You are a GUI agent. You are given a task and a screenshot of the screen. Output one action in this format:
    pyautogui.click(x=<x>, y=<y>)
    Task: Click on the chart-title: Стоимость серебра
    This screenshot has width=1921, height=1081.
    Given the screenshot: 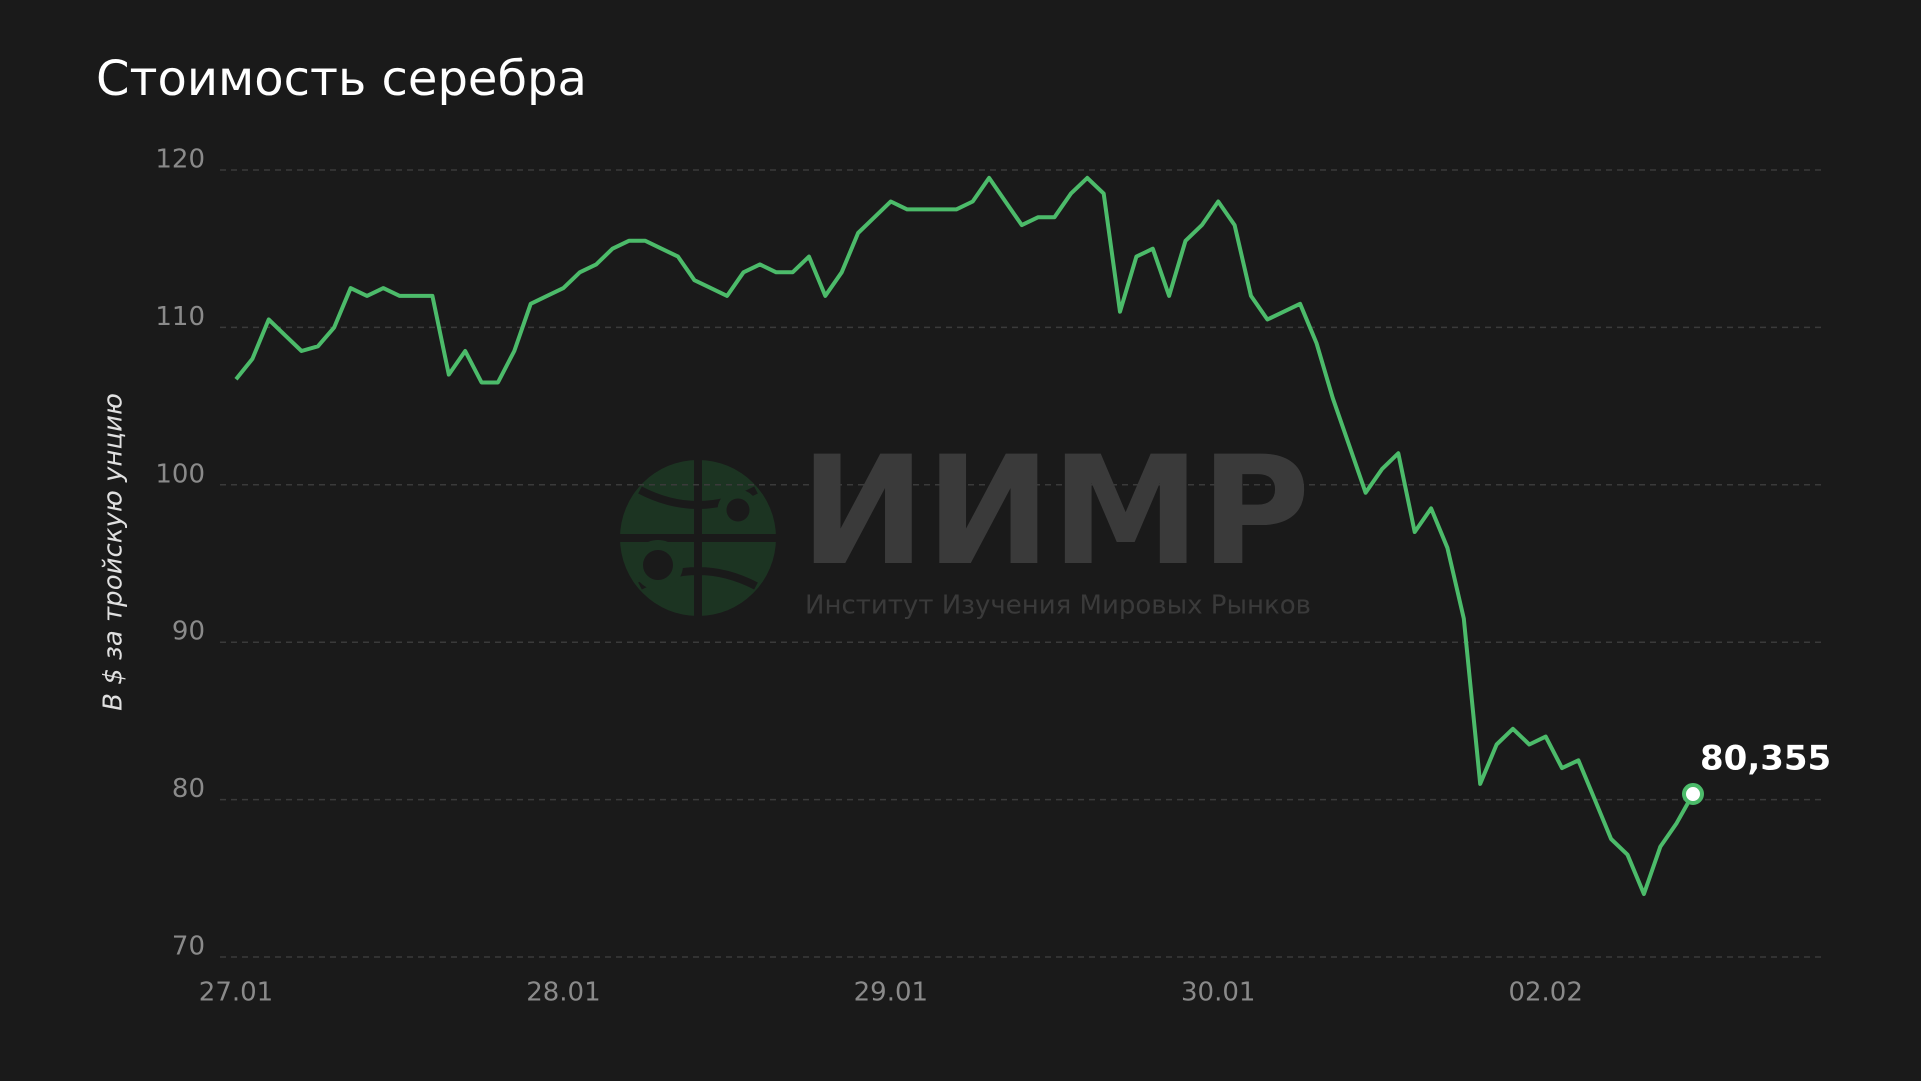 What is the action you would take?
    pyautogui.click(x=341, y=79)
    